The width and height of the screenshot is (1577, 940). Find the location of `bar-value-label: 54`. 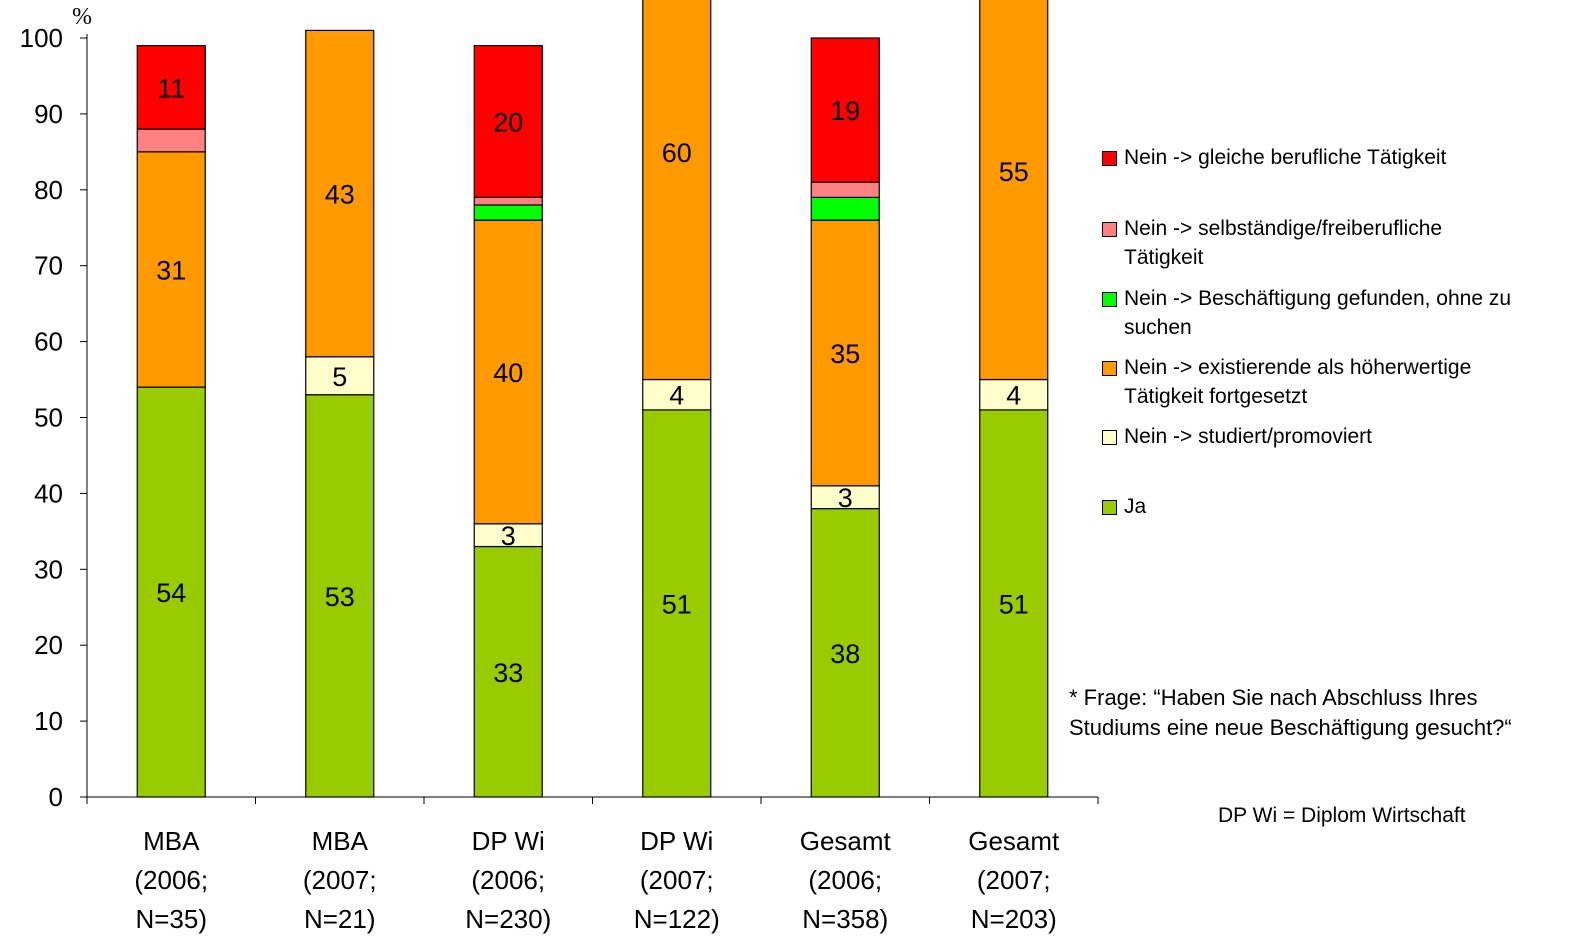

bar-value-label: 54 is located at coordinates (171, 593).